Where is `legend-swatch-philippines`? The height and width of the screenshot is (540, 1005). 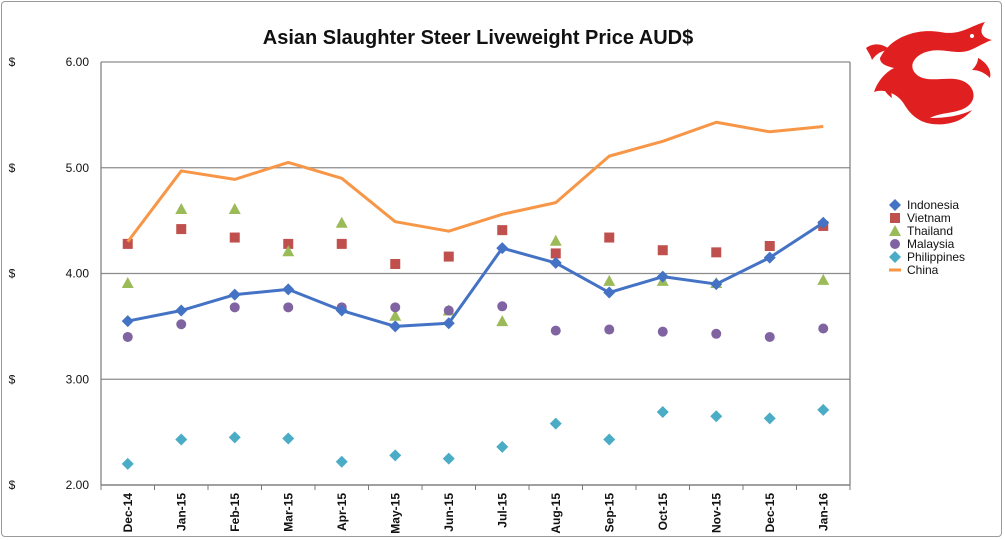 legend-swatch-philippines is located at coordinates (895, 257).